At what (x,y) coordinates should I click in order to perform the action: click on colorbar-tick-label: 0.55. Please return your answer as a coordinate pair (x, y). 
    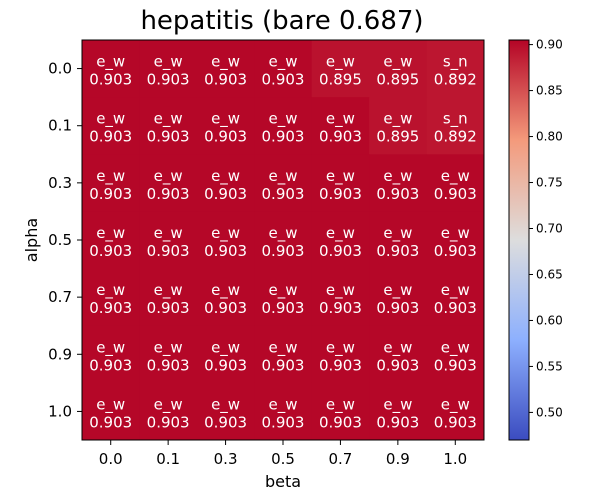
    Looking at the image, I should click on (549, 366).